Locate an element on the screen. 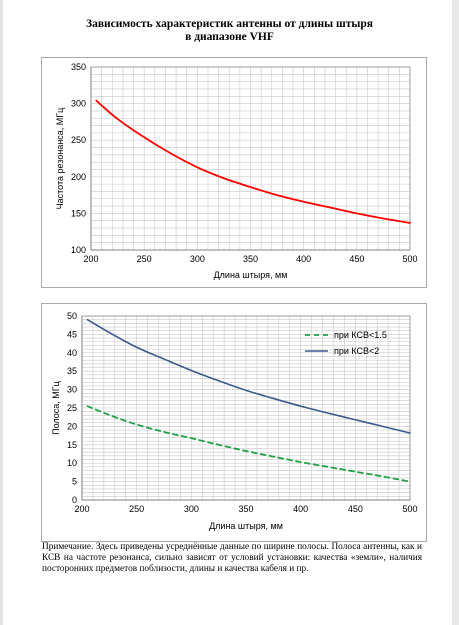 The height and width of the screenshot is (625, 459). legend-label: при КСВ<2 is located at coordinates (356, 351).